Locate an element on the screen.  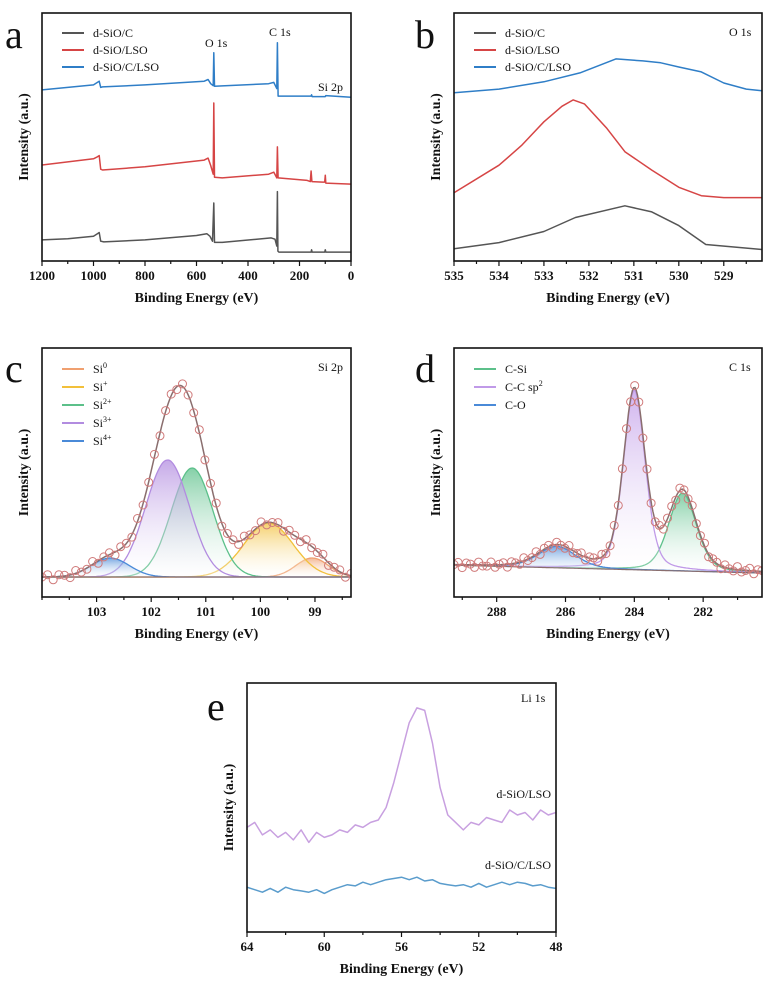
x-tick-label: 529 is located at coordinates (724, 275).